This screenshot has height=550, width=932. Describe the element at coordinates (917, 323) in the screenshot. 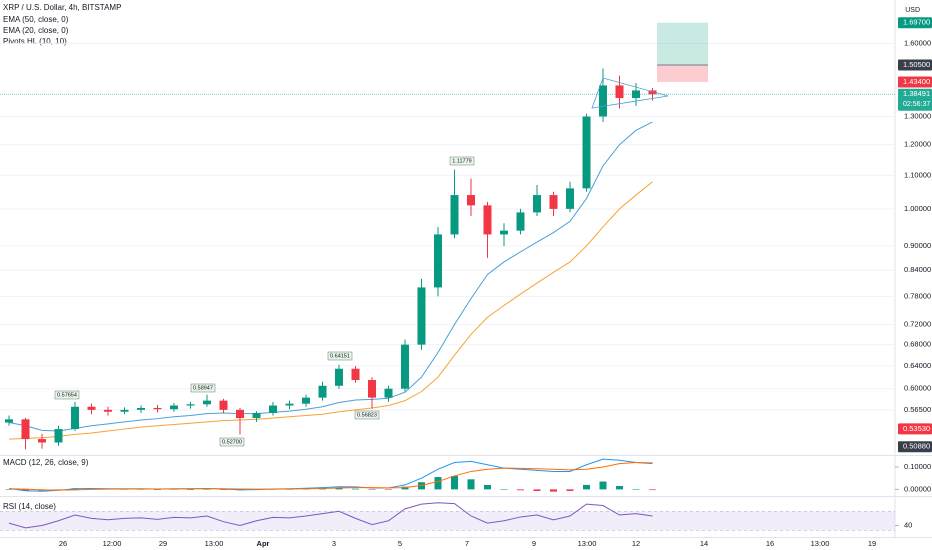

I see `y-tick-label: 0.72000` at that location.